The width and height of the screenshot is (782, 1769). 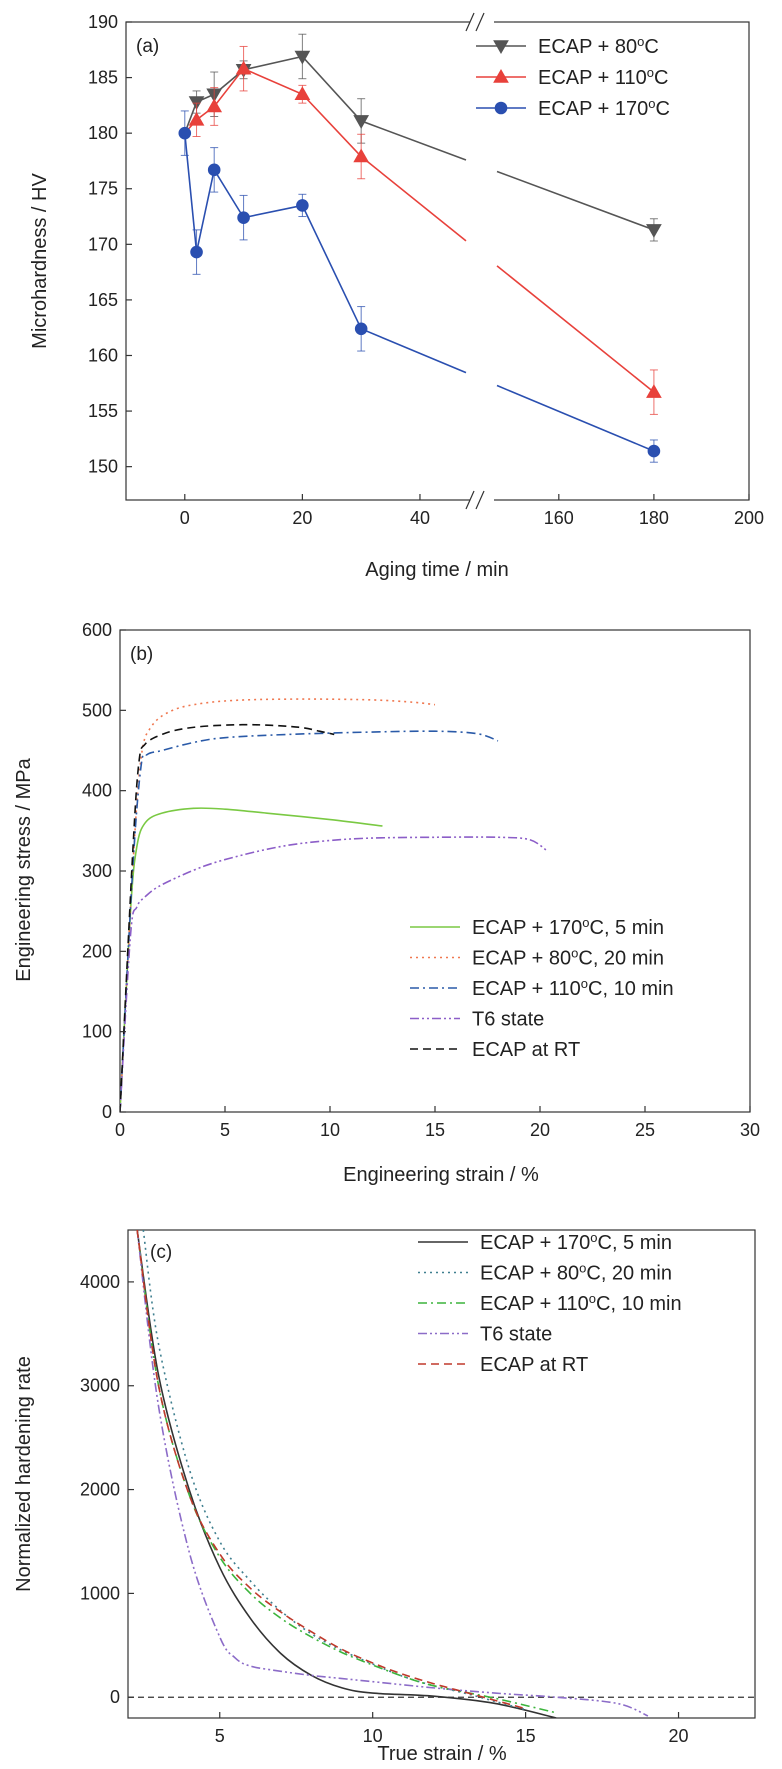 What do you see at coordinates (103, 355) in the screenshot?
I see `y-tick-label: 160` at bounding box center [103, 355].